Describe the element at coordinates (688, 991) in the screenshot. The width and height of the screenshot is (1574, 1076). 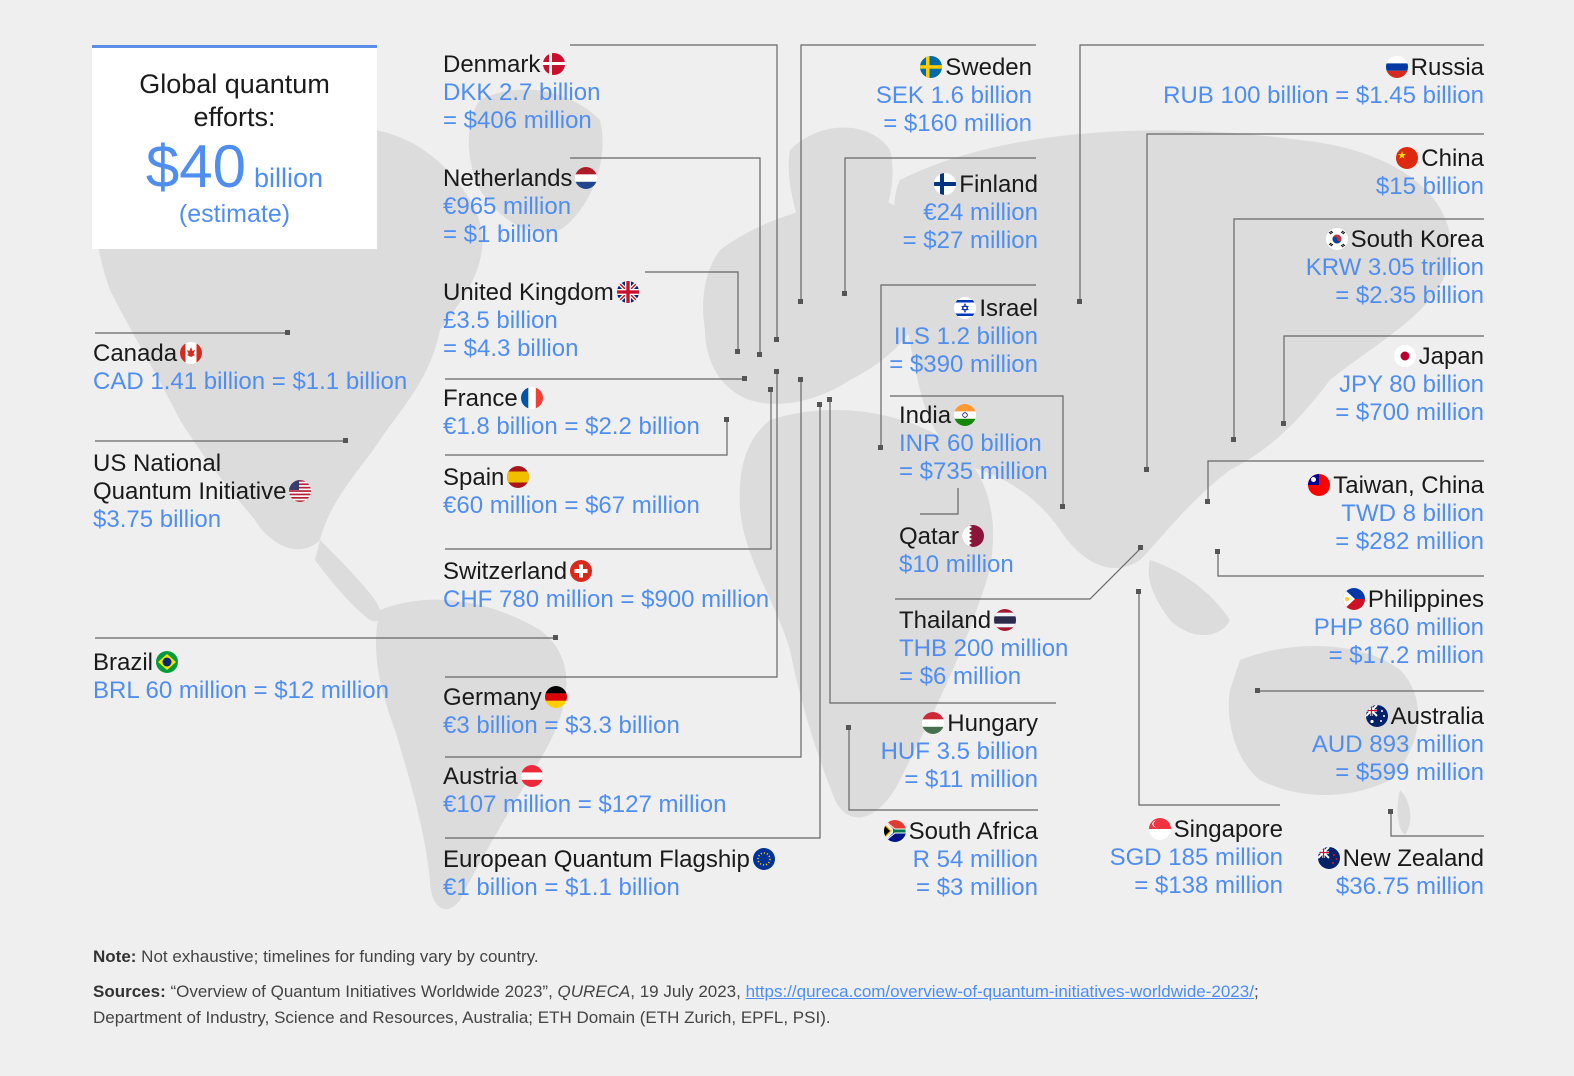
I see `sources-text2: , 19 July 2023,` at that location.